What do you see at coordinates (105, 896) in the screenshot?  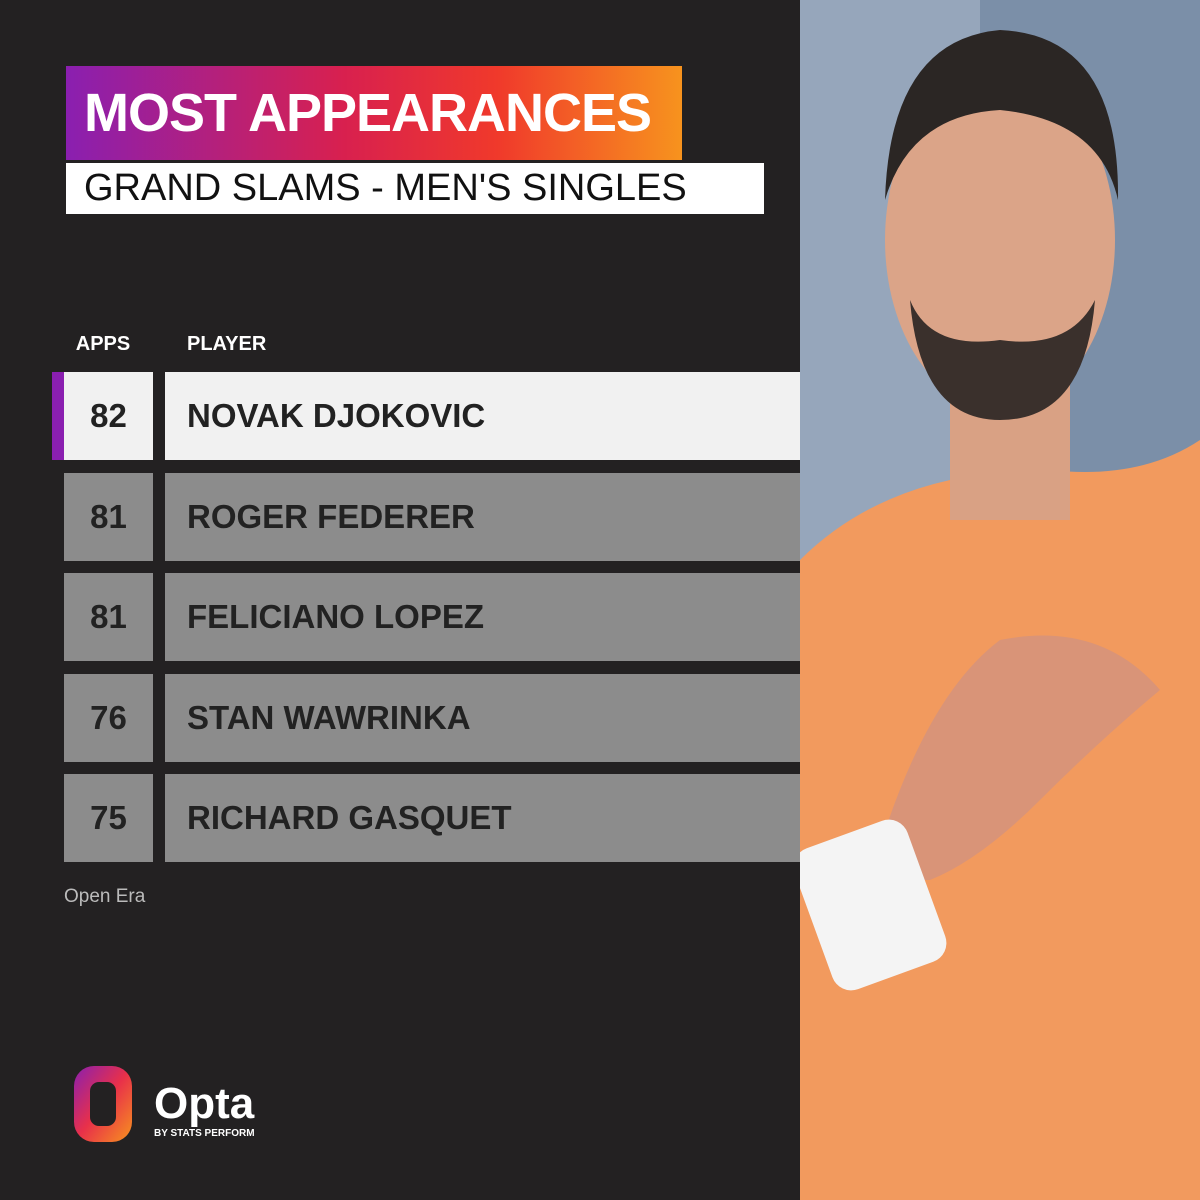 I see `footnote: Open Era` at bounding box center [105, 896].